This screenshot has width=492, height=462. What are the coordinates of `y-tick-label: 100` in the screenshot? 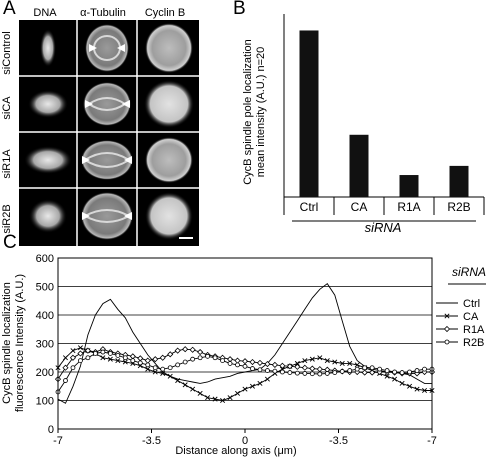 It's located at (45, 402).